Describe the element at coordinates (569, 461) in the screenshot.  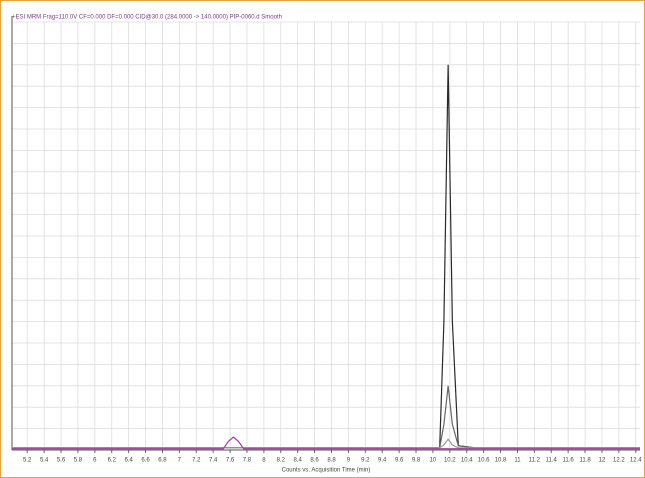
I see `x-tick-label: 11.6` at that location.